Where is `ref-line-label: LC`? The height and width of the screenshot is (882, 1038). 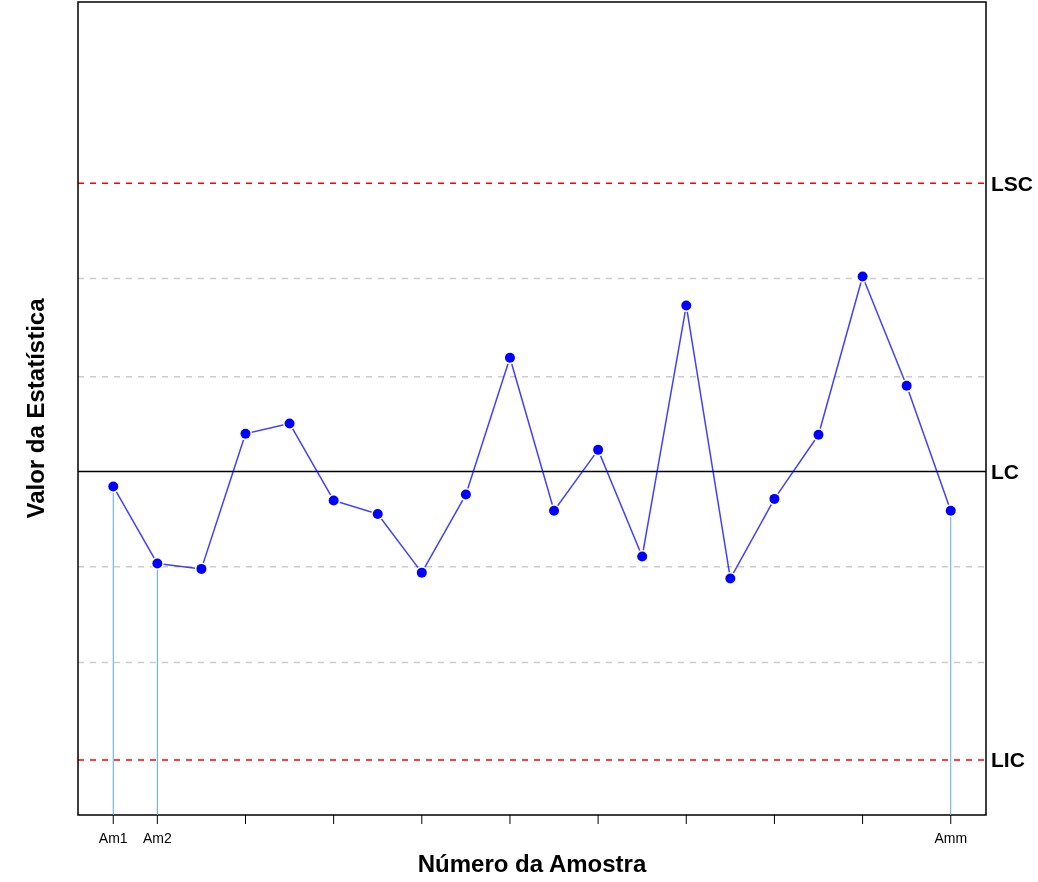 ref-line-label: LC is located at coordinates (1005, 471).